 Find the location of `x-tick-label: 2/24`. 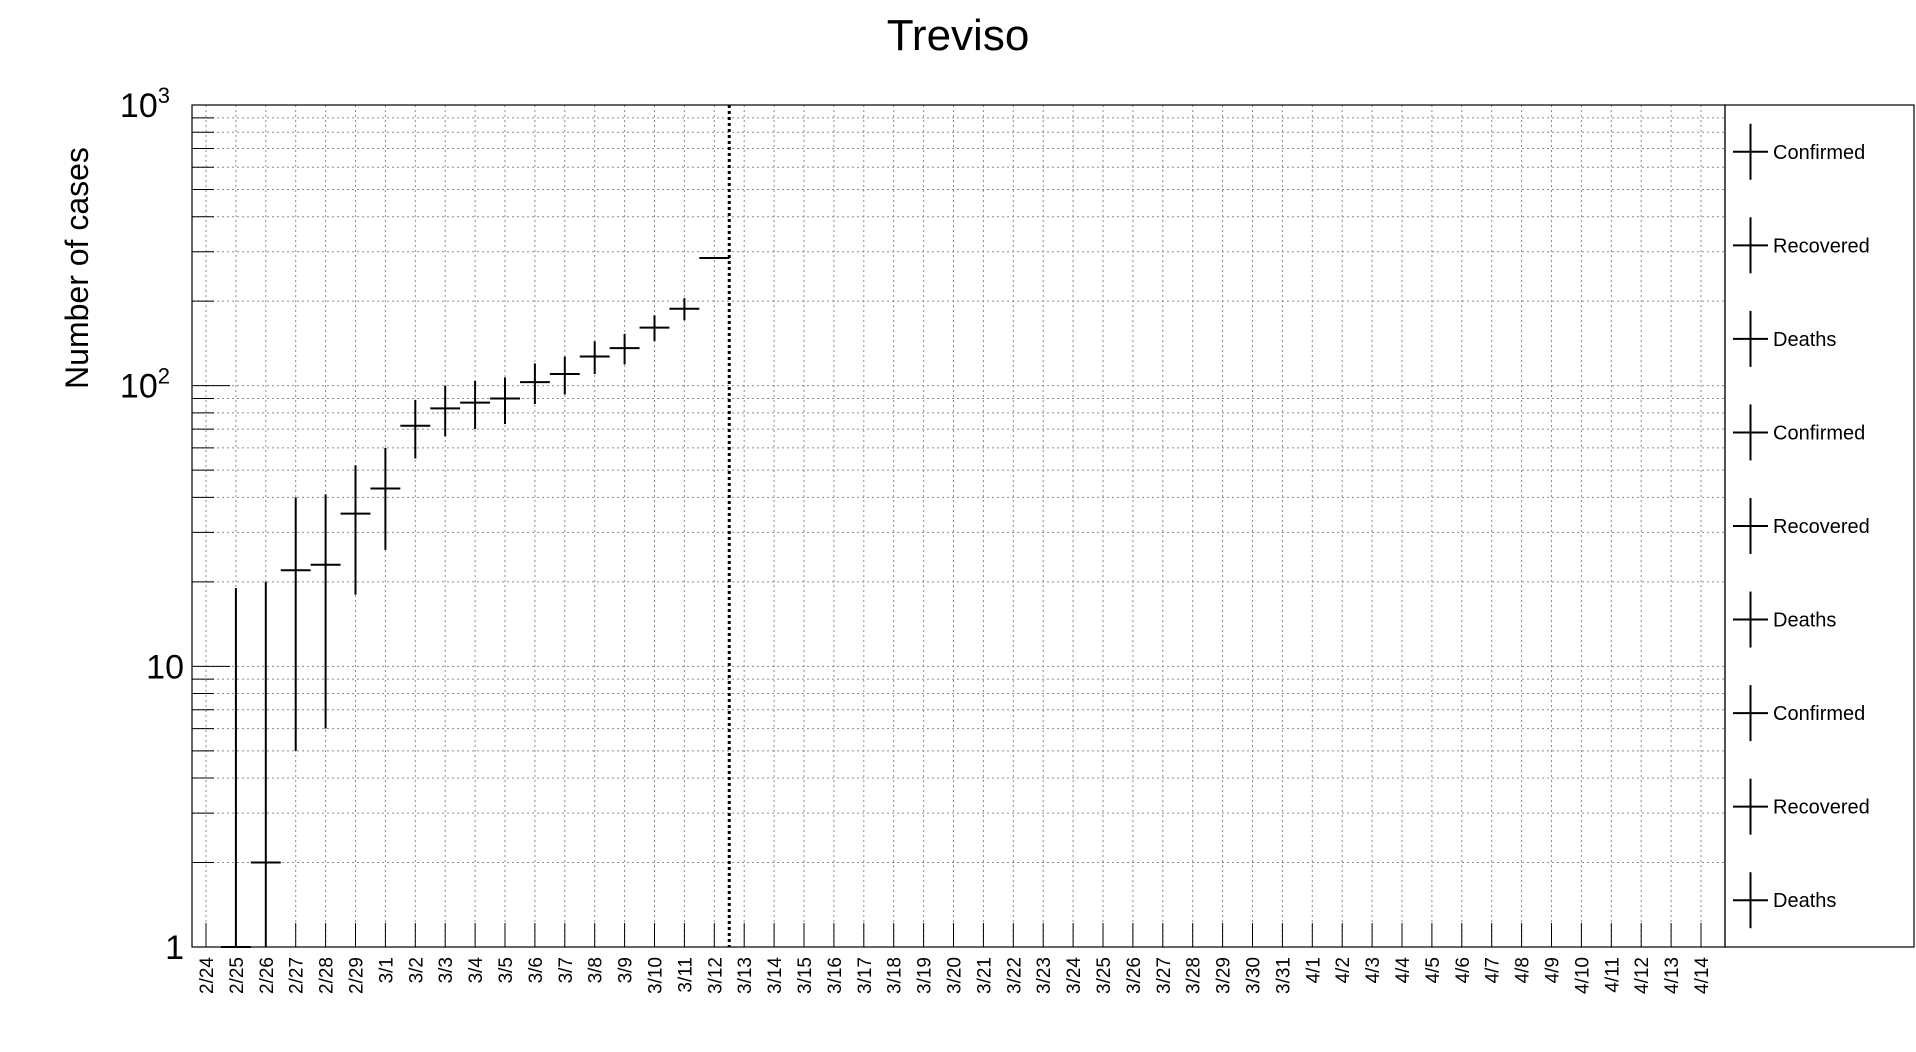

x-tick-label: 2/24 is located at coordinates (207, 975).